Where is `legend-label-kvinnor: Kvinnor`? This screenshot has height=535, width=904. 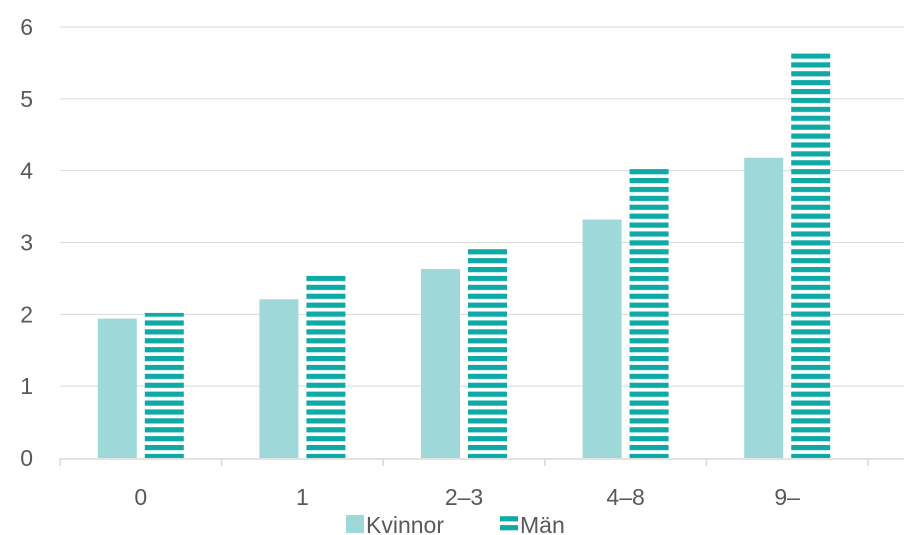
legend-label-kvinnor: Kvinnor is located at coordinates (405, 523).